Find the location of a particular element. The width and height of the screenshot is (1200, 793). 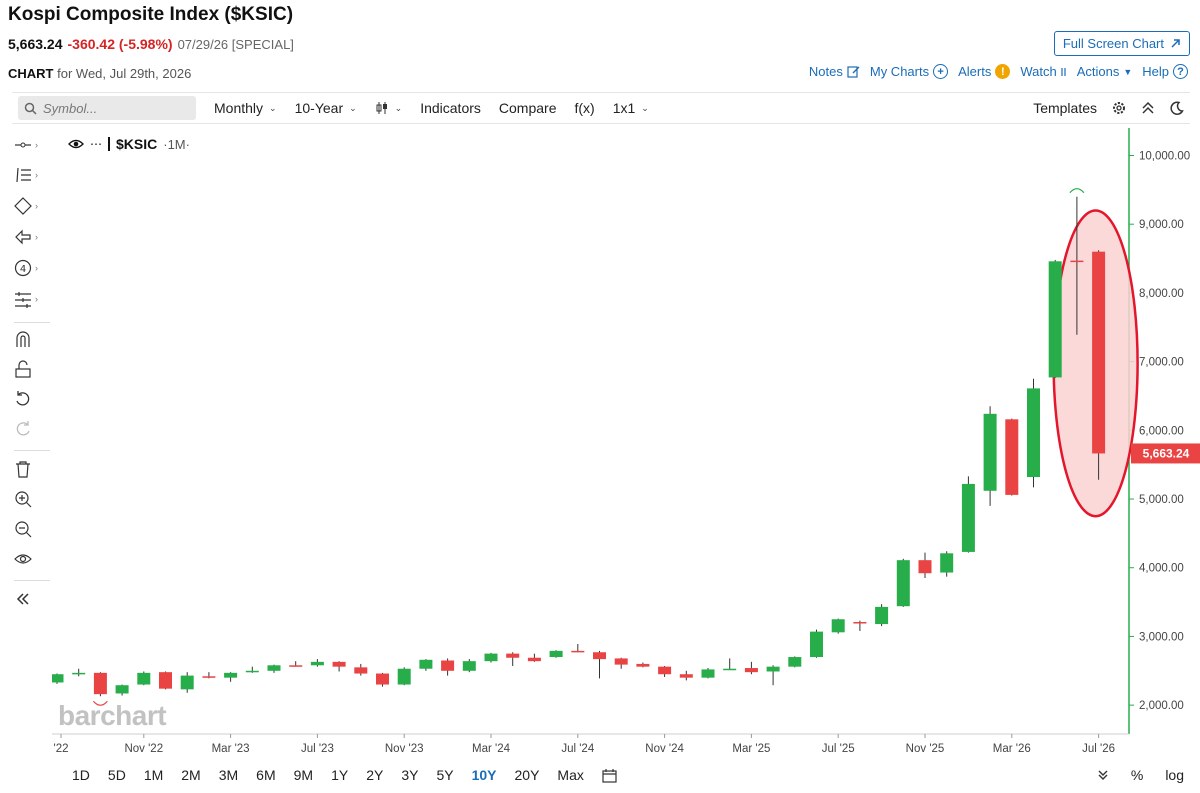

more-options-icon: ⋯ is located at coordinates (96, 144).